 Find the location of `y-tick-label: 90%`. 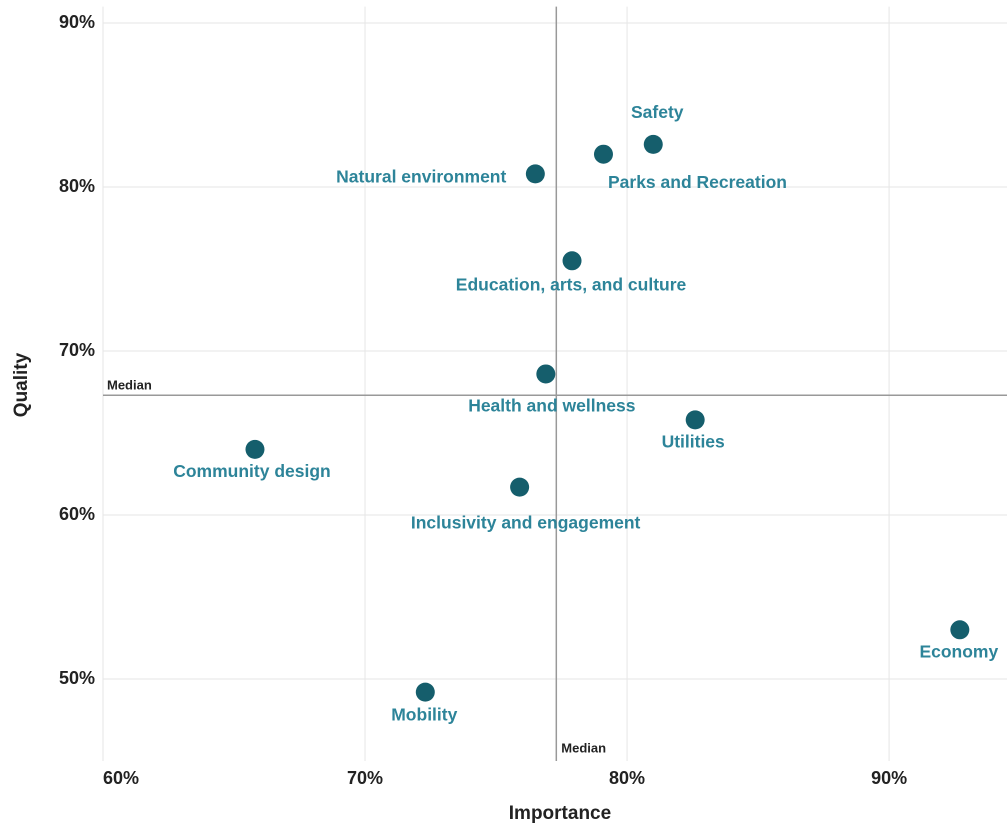

y-tick-label: 90% is located at coordinates (77, 22).